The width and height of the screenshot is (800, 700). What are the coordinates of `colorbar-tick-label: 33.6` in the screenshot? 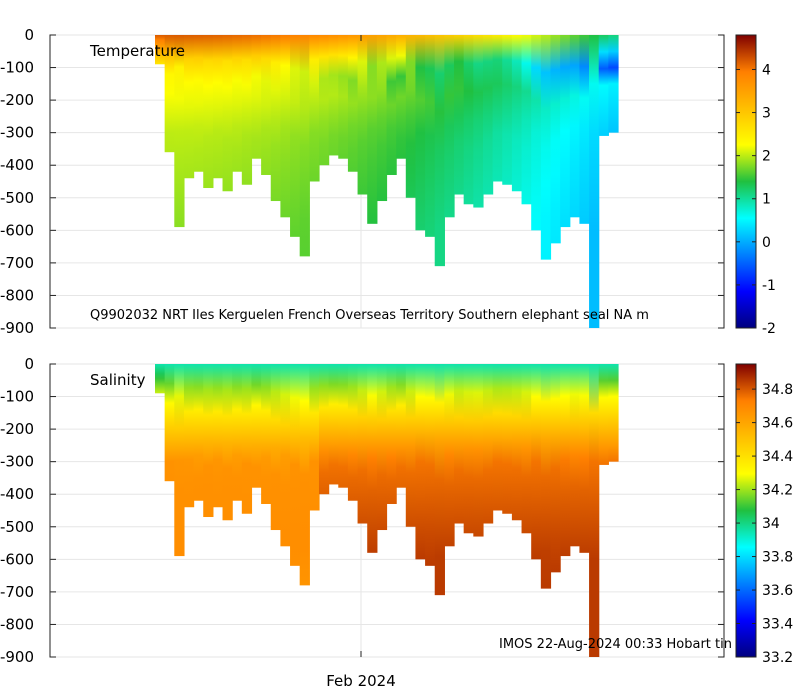 It's located at (777, 591).